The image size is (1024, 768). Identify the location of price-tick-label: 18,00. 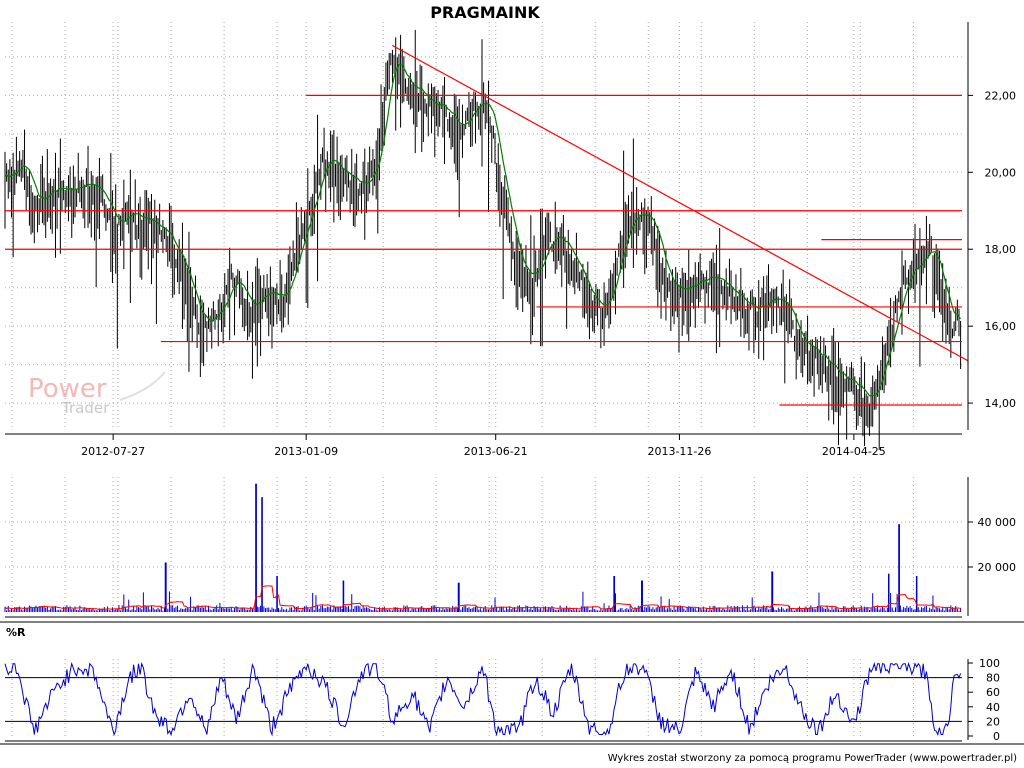
(1001, 249).